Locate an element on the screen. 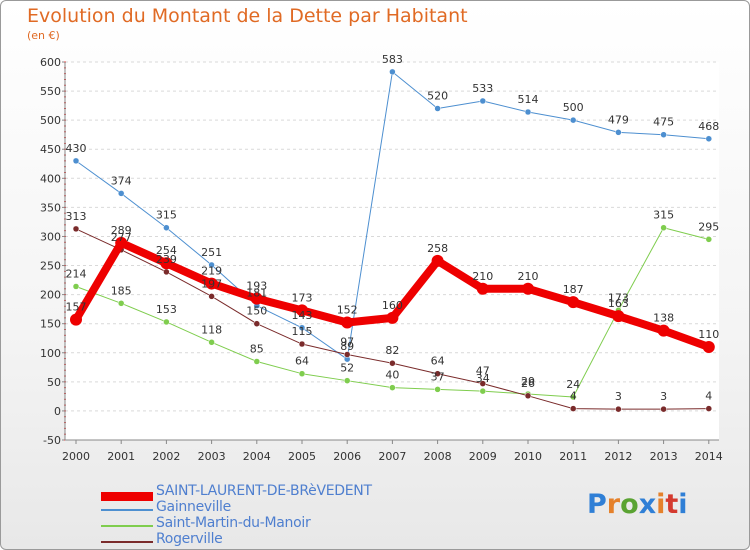 The width and height of the screenshot is (750, 550). data-label: 152 is located at coordinates (347, 310).